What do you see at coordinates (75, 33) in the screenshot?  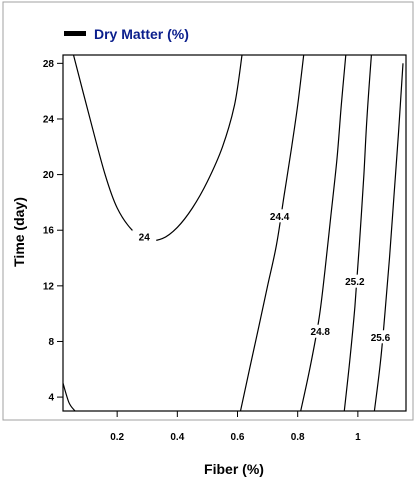 I see `legend-swatch` at bounding box center [75, 33].